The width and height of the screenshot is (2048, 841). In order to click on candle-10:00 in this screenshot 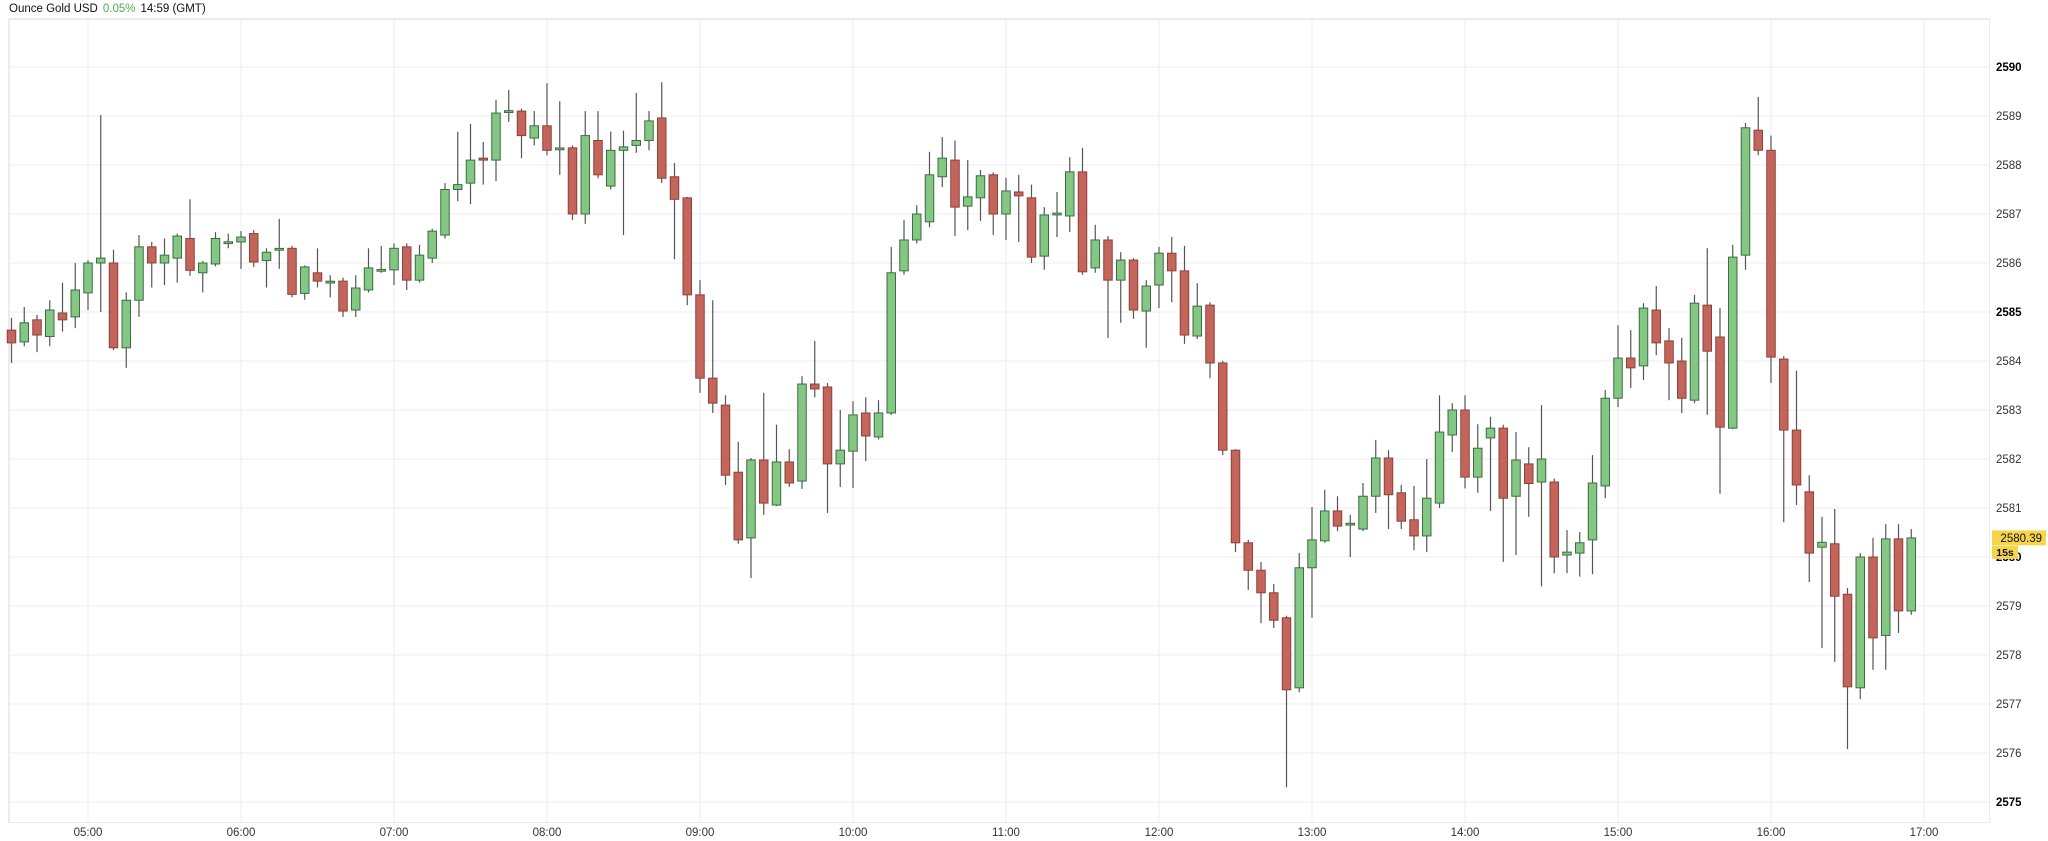, I will do `click(853, 444)`.